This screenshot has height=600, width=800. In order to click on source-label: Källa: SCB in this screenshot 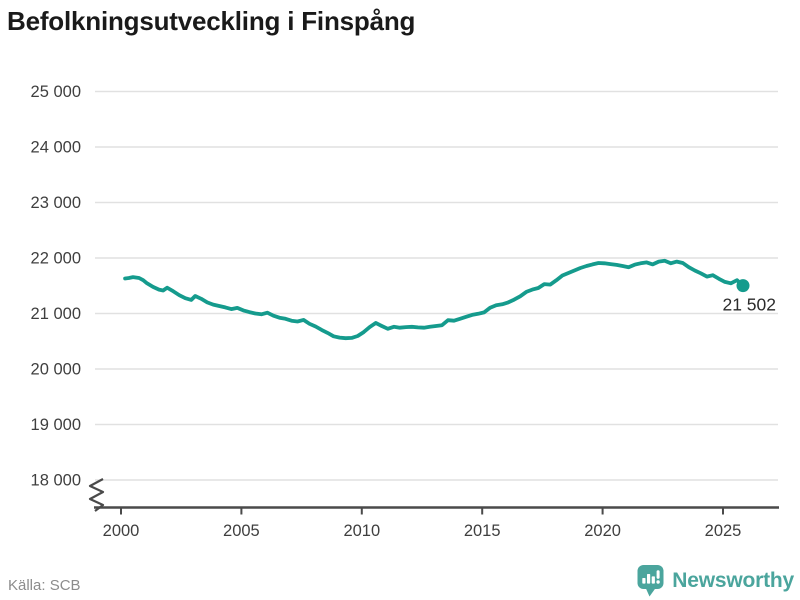, I will do `click(44, 585)`.